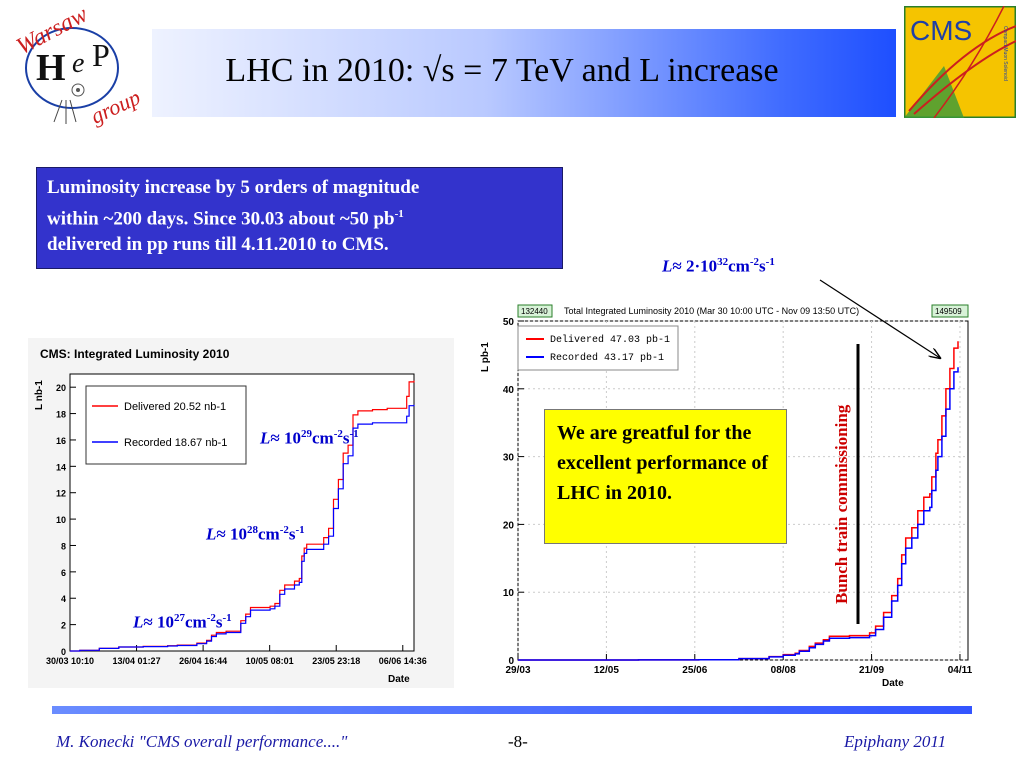 This screenshot has width=1024, height=768. What do you see at coordinates (948, 311) in the screenshot?
I see `run-end-label: 149509` at bounding box center [948, 311].